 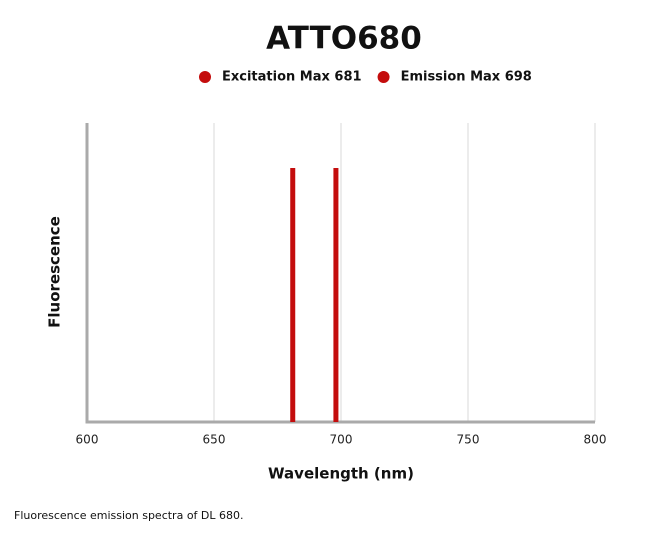 What do you see at coordinates (468, 440) in the screenshot?
I see `x-tick-label: 750` at bounding box center [468, 440].